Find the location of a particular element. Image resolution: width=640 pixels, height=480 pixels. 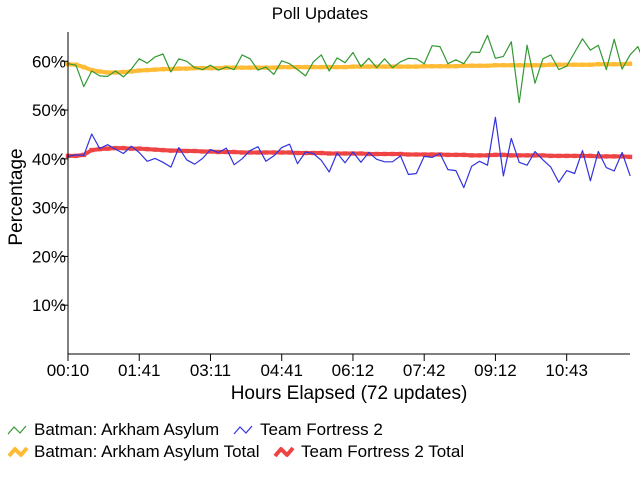

legend-swatch-tf2 is located at coordinates (243, 430).